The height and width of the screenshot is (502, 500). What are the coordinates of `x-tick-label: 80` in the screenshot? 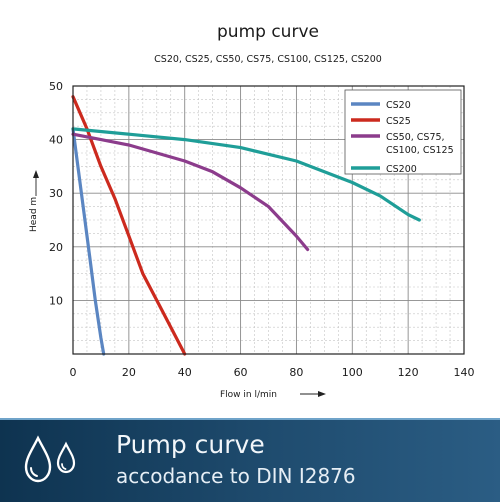 It's located at (296, 372).